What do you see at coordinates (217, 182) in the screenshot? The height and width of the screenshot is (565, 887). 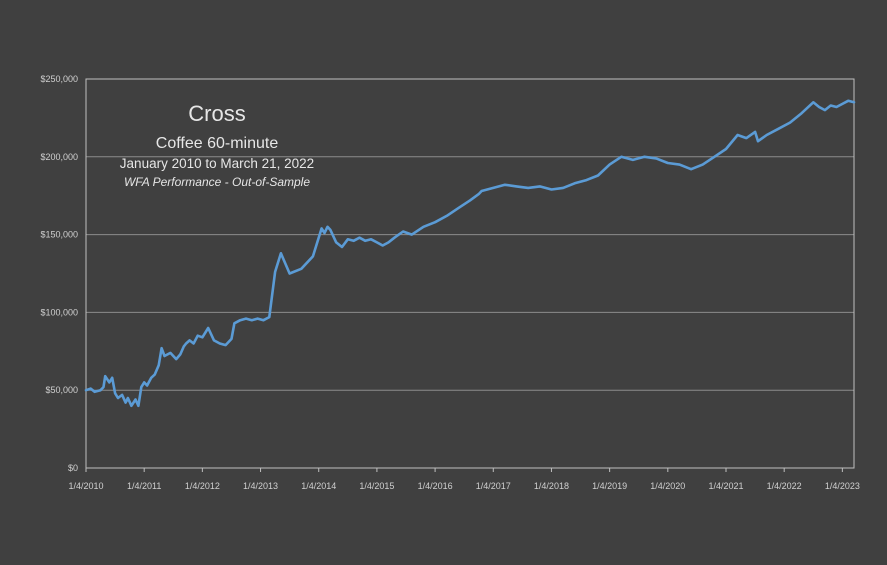 I see `chart-note: WFA Performance - Out-of-Sample` at bounding box center [217, 182].